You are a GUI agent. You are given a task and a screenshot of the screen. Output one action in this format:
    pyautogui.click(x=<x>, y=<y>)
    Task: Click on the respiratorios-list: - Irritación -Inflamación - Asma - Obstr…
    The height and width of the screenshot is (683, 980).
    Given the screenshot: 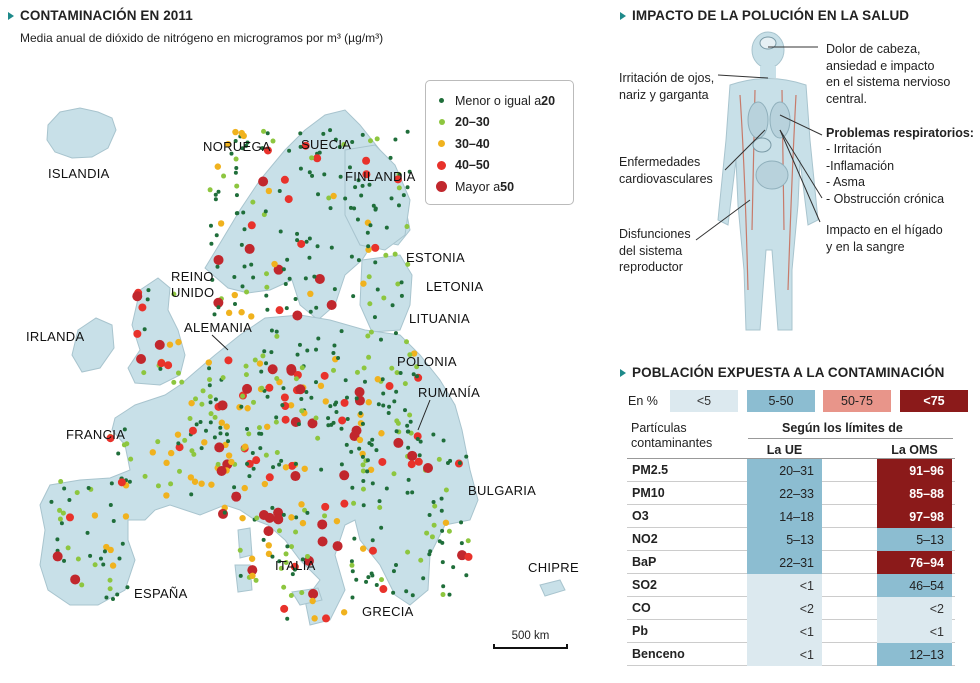 What is the action you would take?
    pyautogui.click(x=885, y=174)
    